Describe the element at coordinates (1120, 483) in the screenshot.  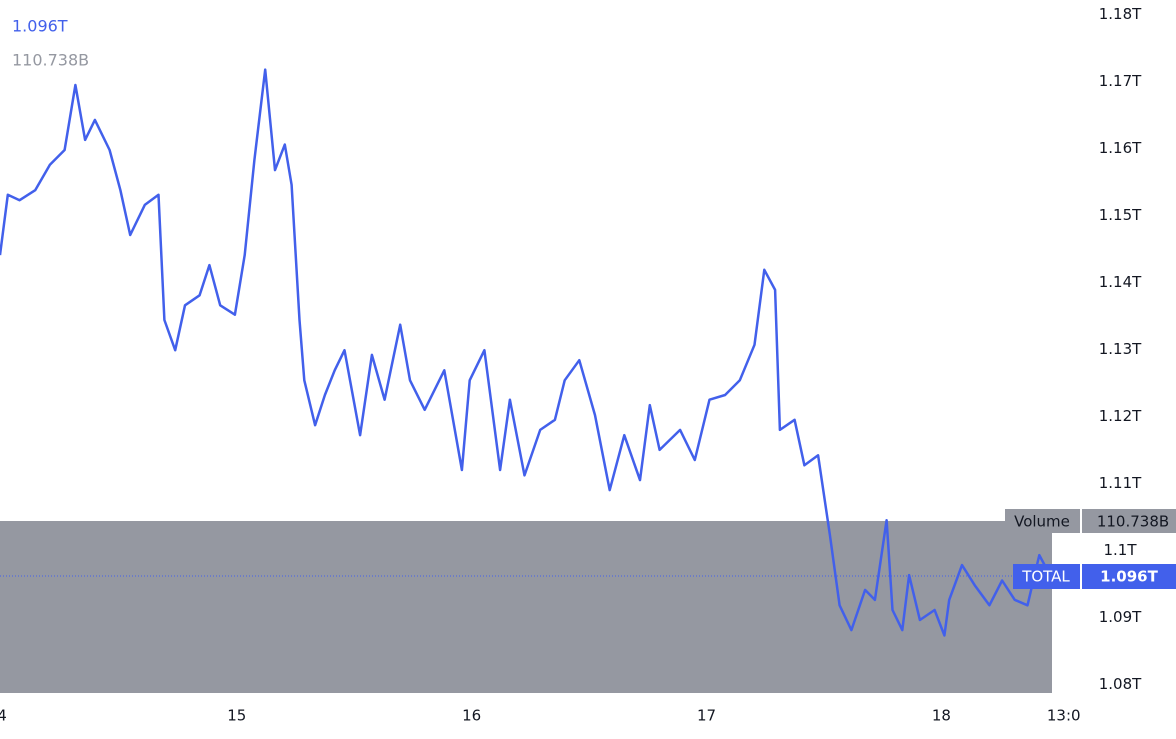
I see `y-tick-label: 1.11T` at that location.